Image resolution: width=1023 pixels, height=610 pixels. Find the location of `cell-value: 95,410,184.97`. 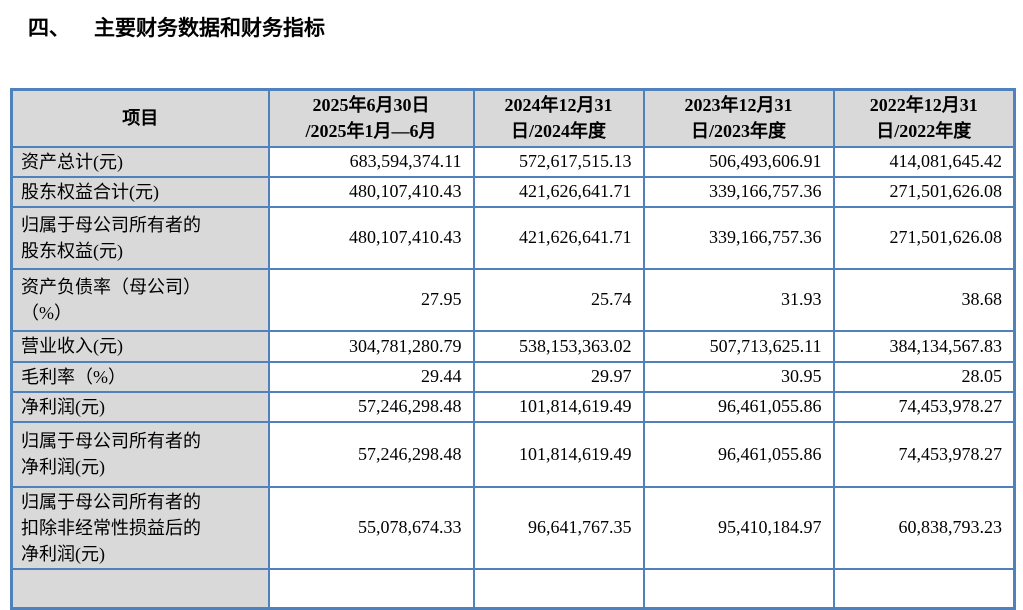

cell-value: 95,410,184.97 is located at coordinates (738, 527).